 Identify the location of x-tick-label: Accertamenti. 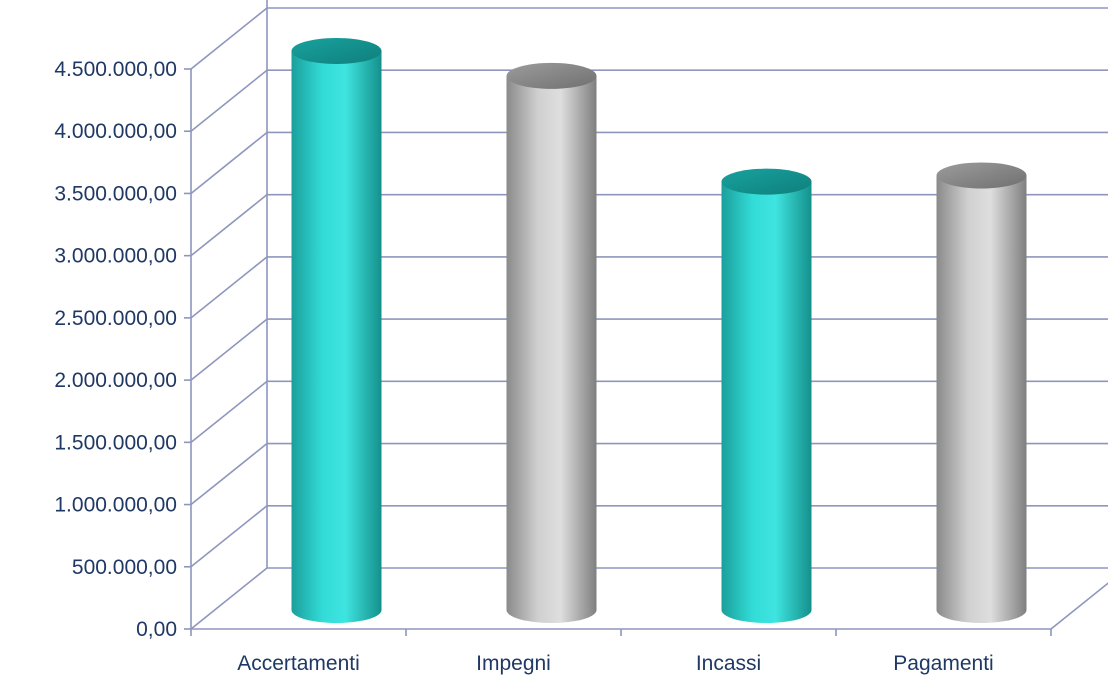
(298, 663).